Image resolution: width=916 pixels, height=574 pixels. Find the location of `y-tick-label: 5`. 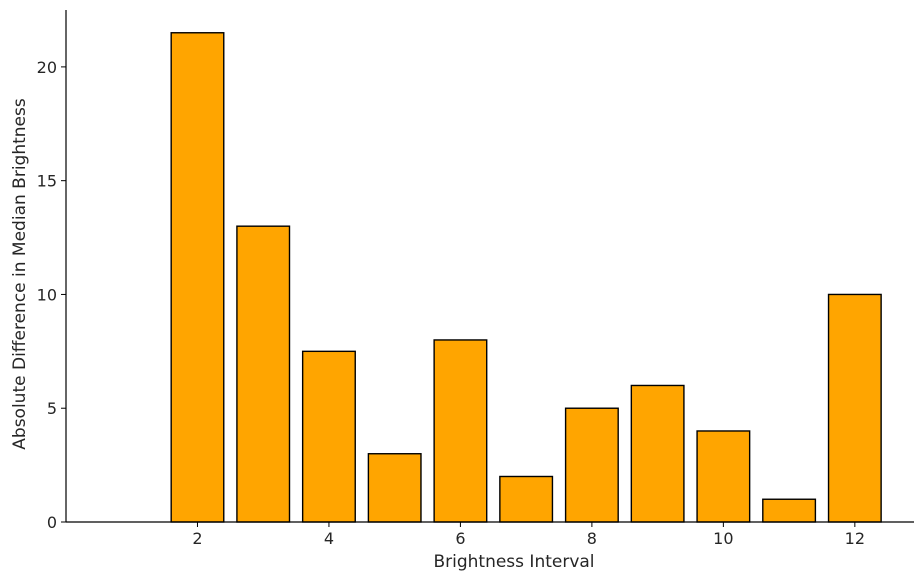

y-tick-label: 5 is located at coordinates (52, 408).